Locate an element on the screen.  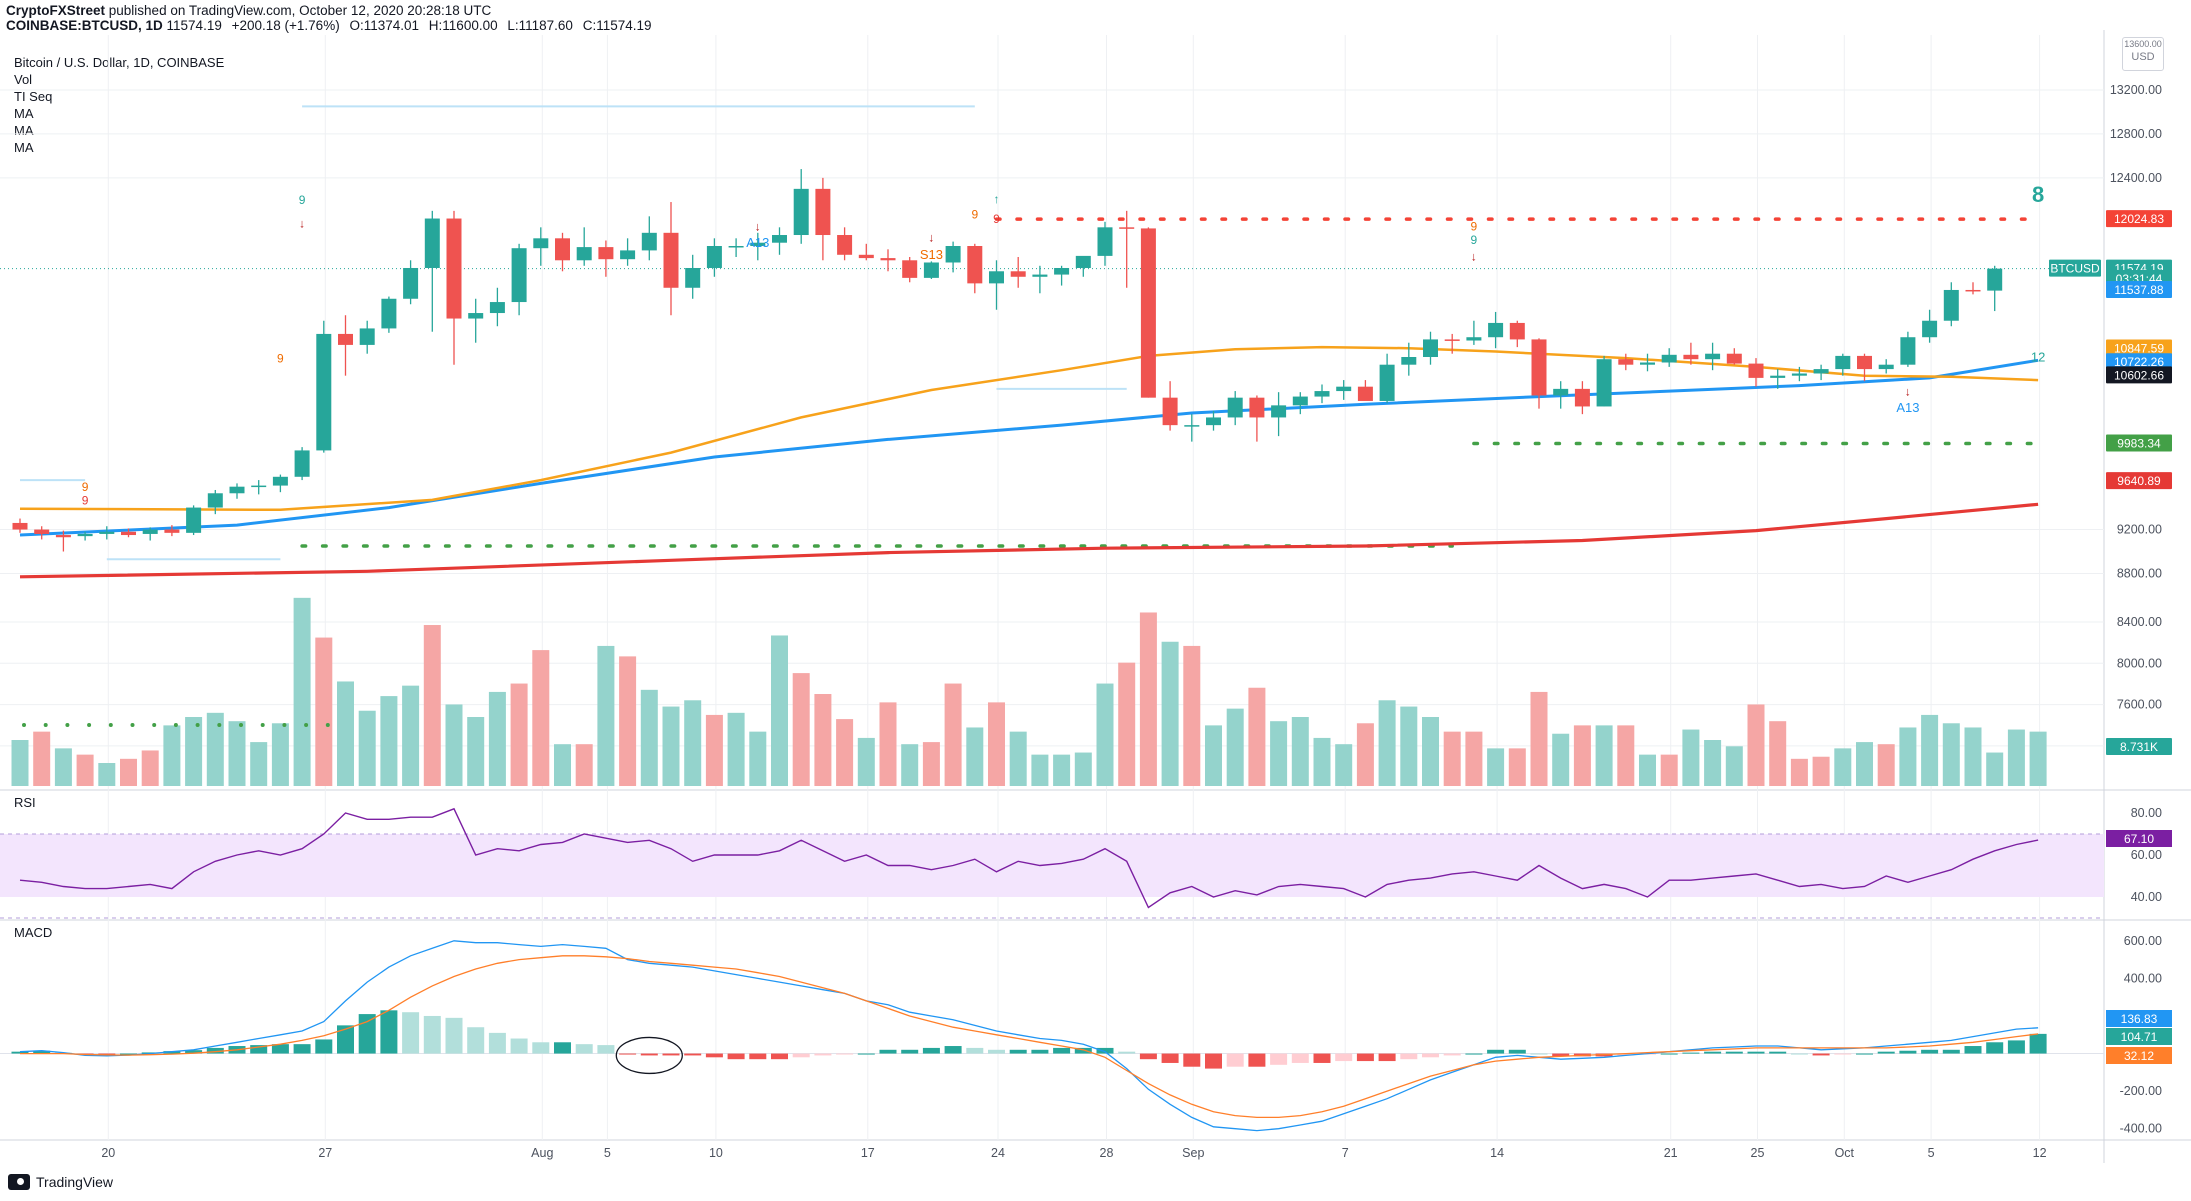
x-tick-label: 12 is located at coordinates (2040, 1153).